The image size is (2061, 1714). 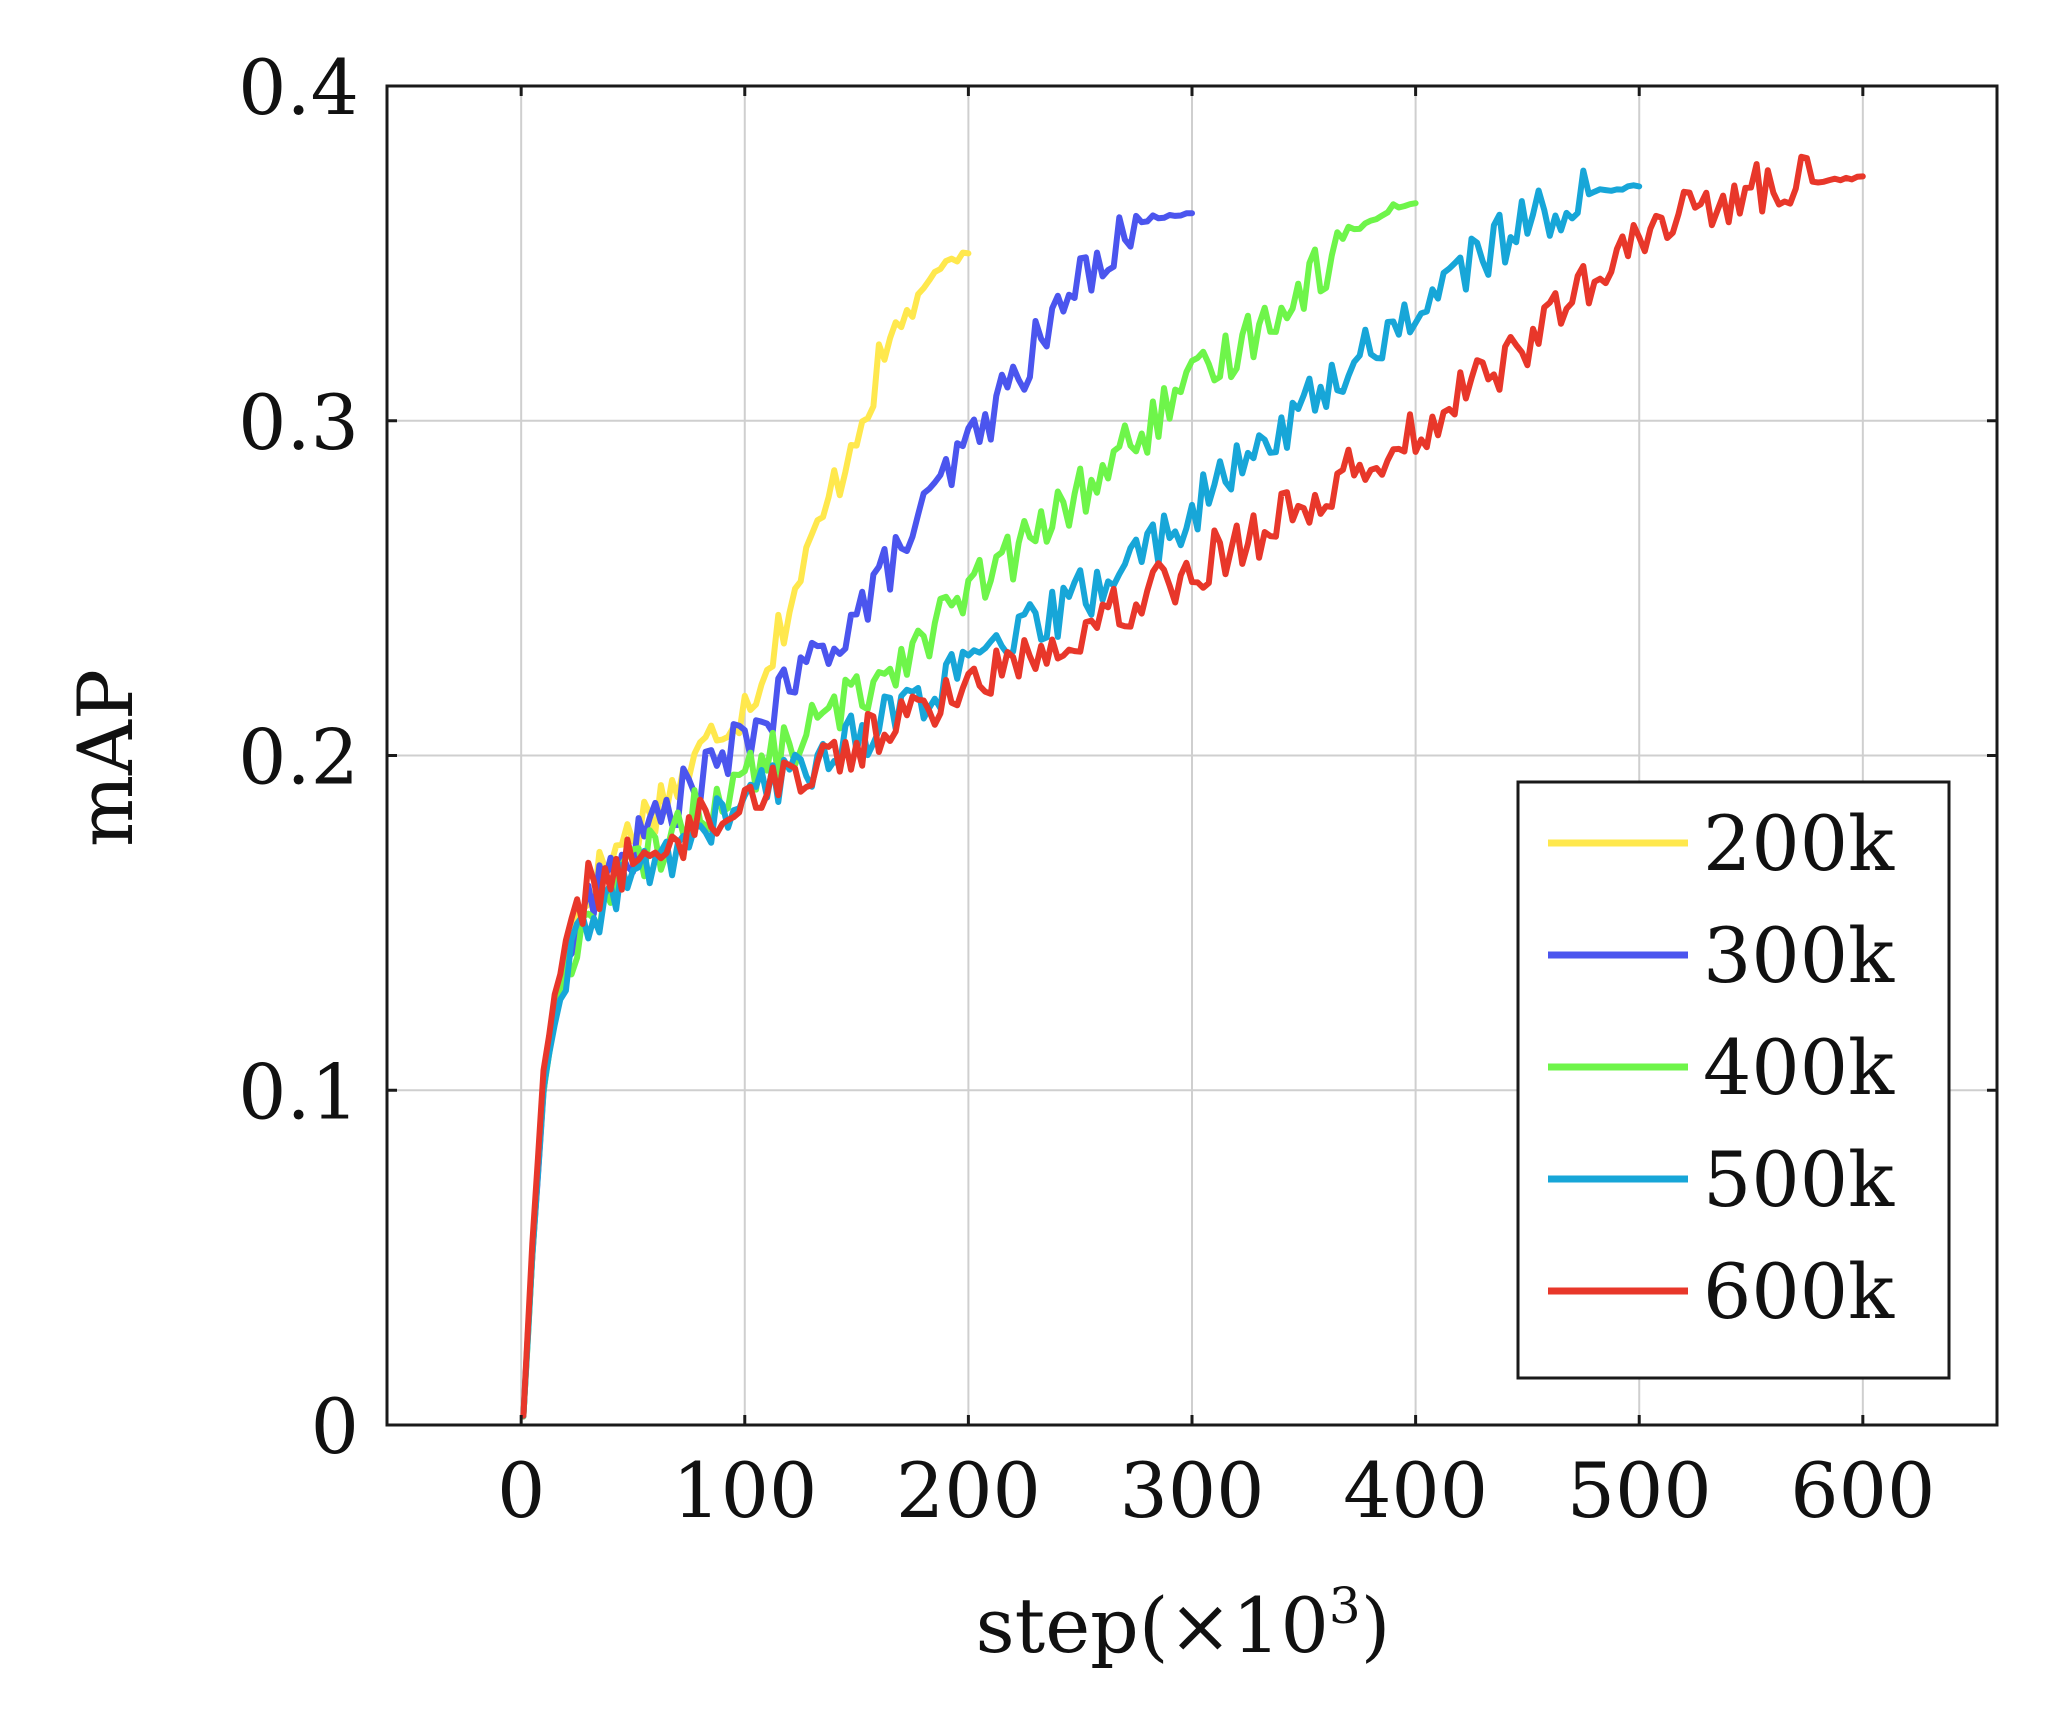 I want to click on x-axis-label-superscript: 3, so click(x=1345, y=1606).